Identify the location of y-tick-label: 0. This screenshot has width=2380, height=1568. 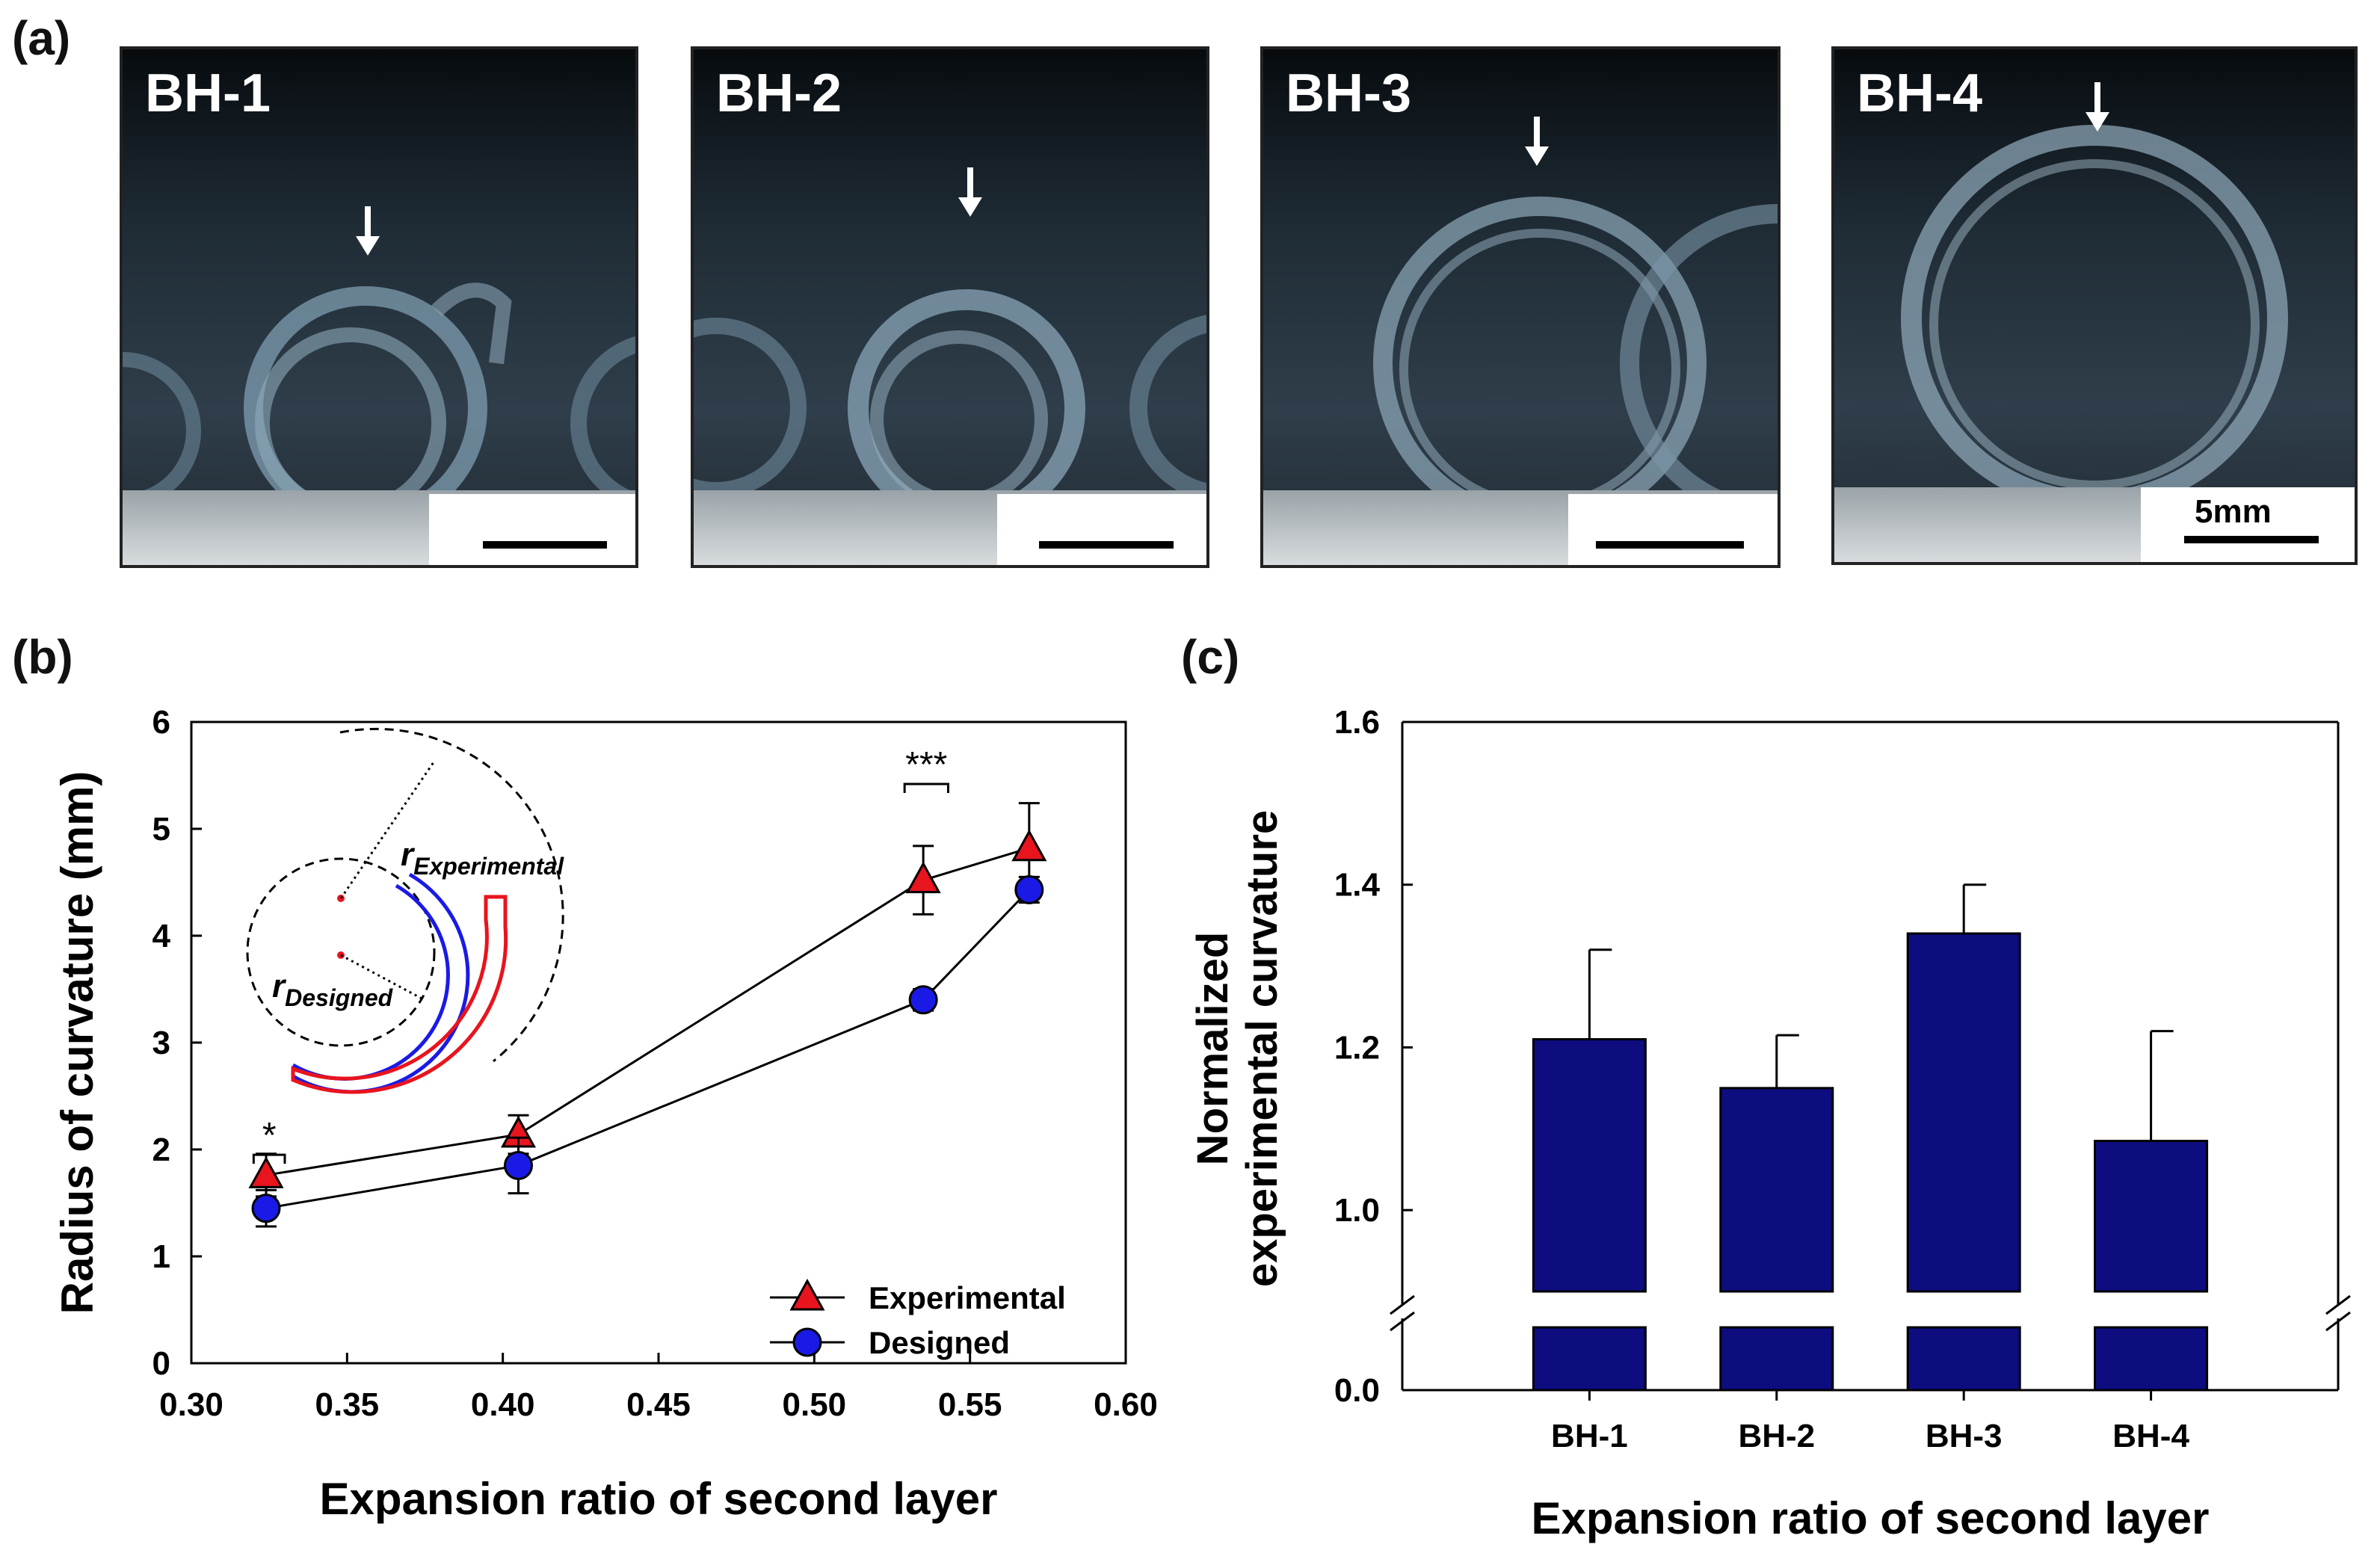
(161, 1363).